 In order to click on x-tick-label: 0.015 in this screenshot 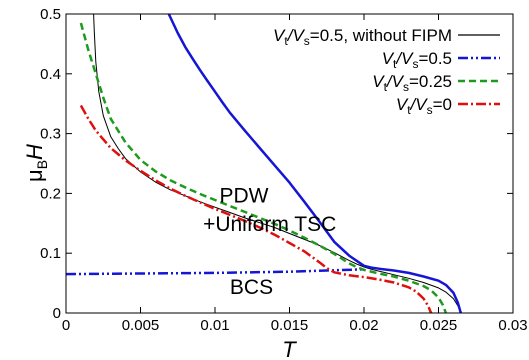, I will do `click(290, 325)`.